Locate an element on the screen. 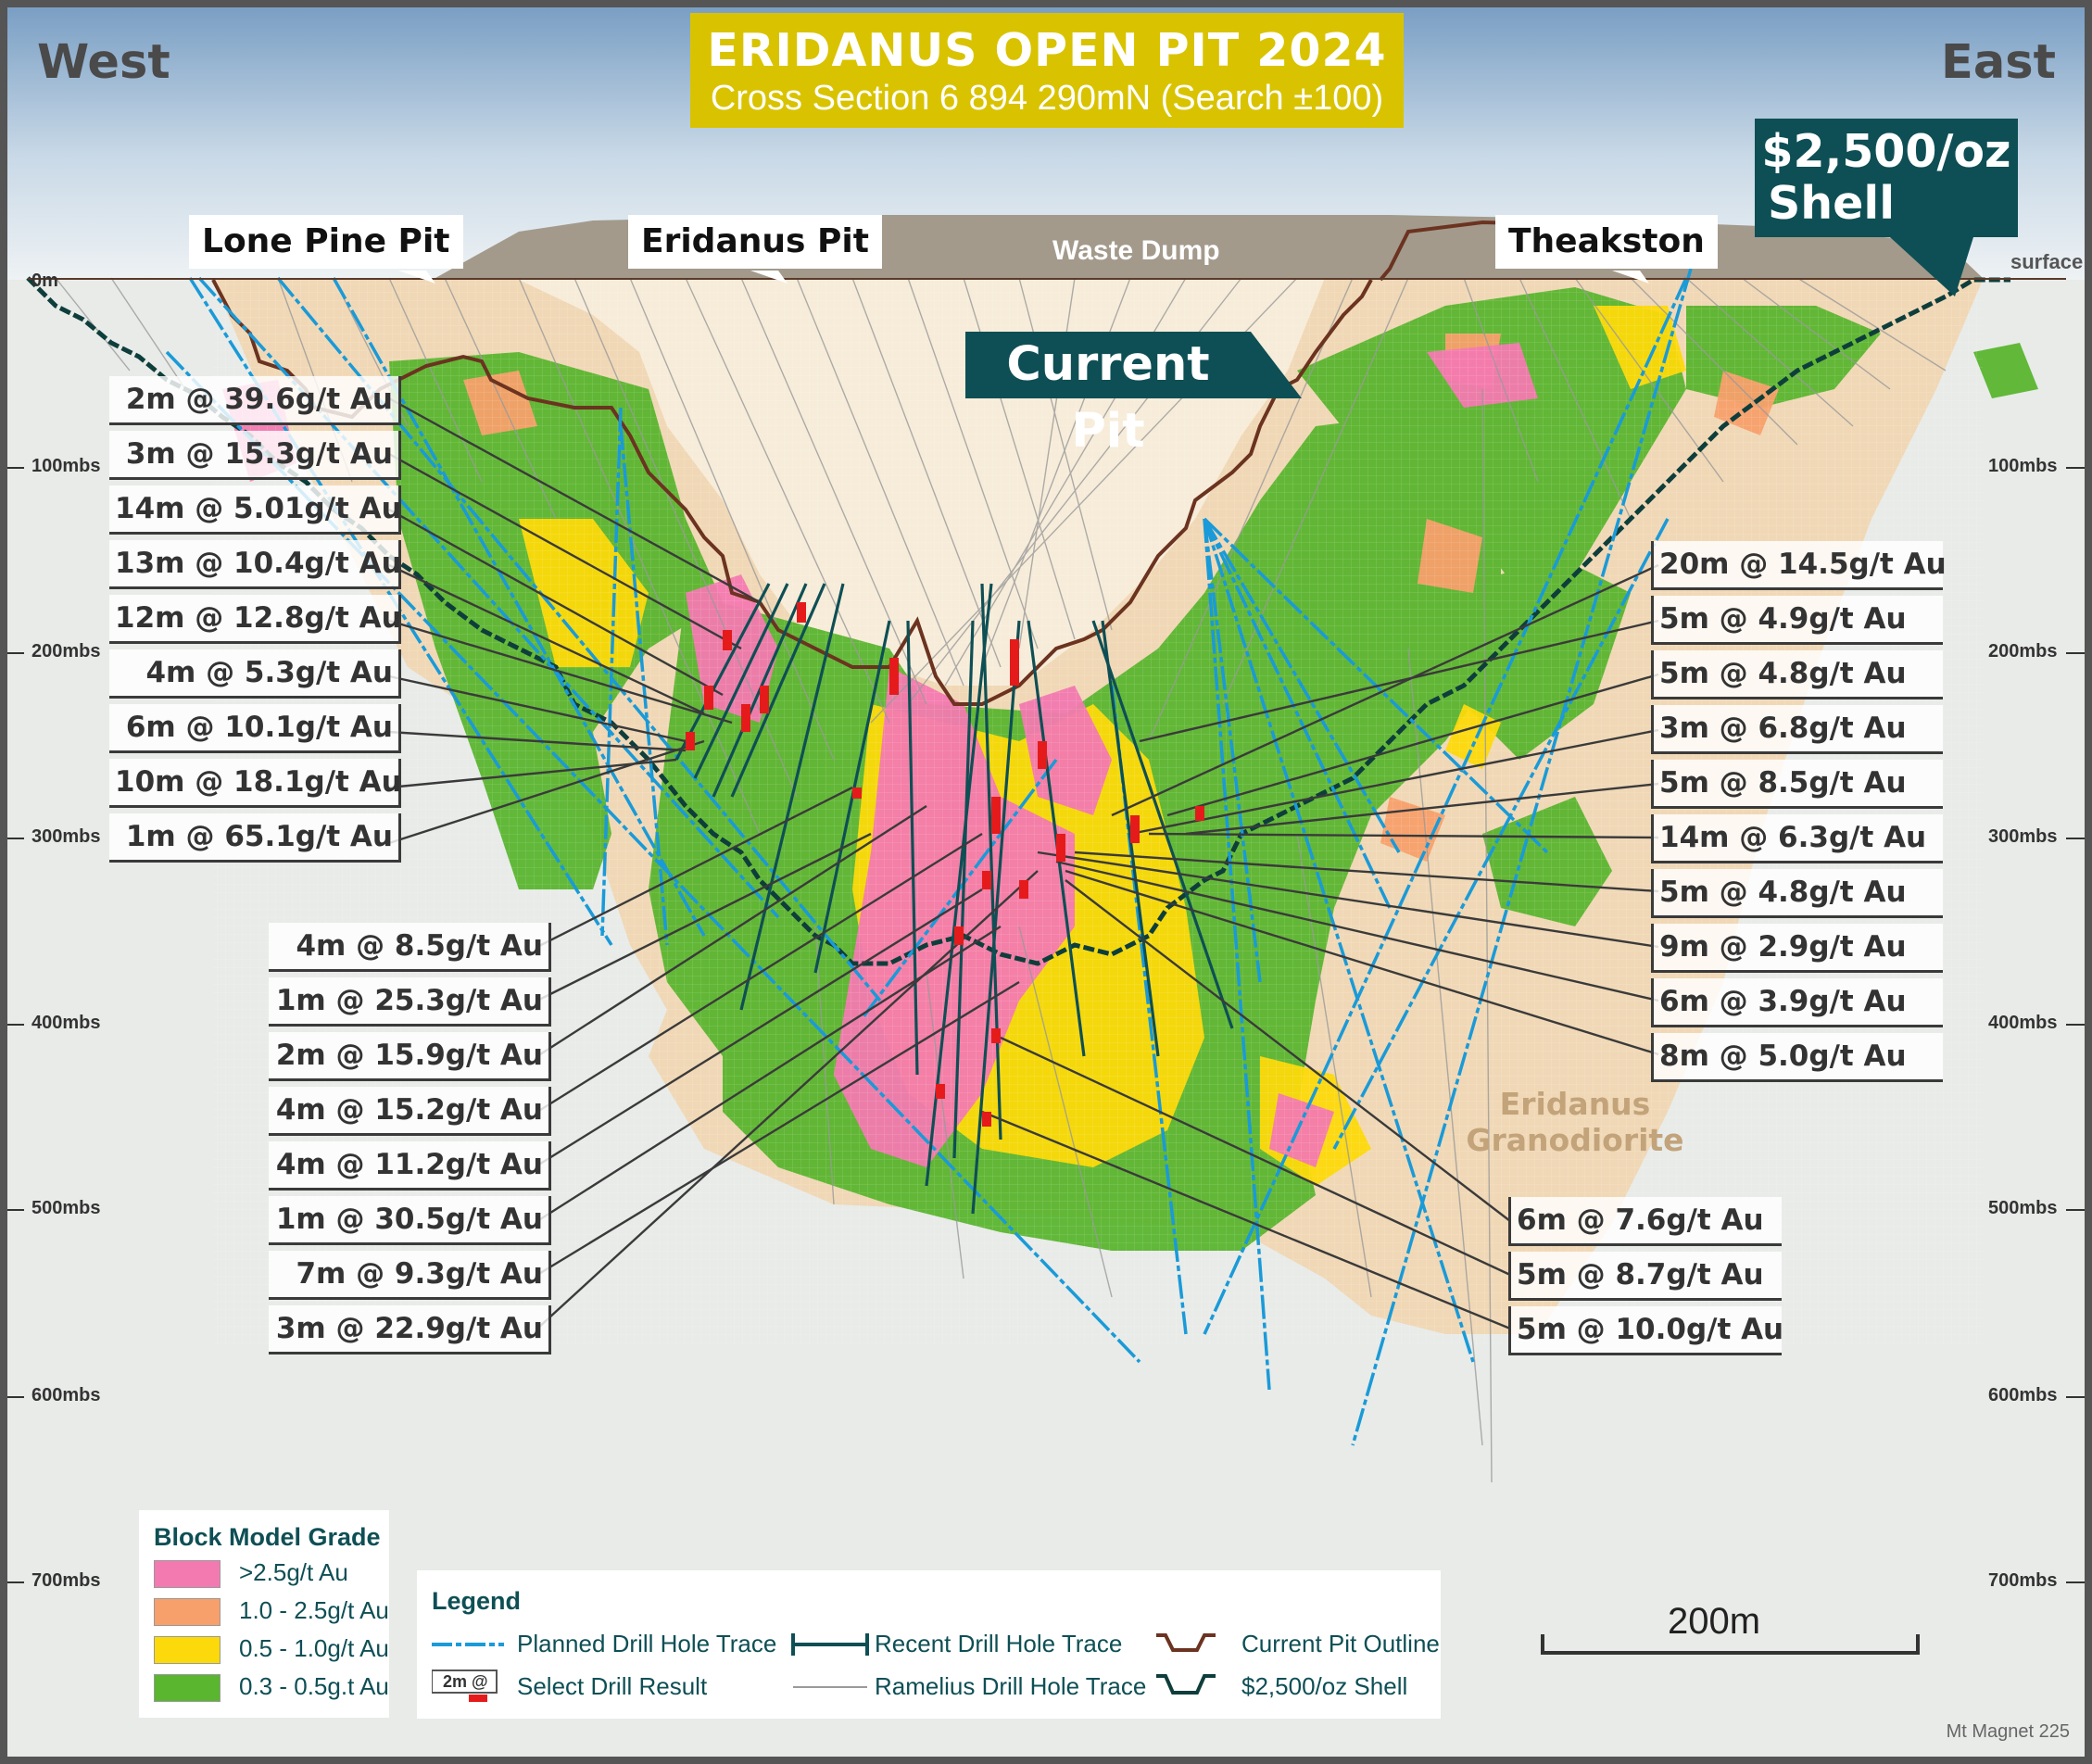 The height and width of the screenshot is (1764, 2092). grade-label: 1.0 - 2.5g/t Au is located at coordinates (314, 1610).